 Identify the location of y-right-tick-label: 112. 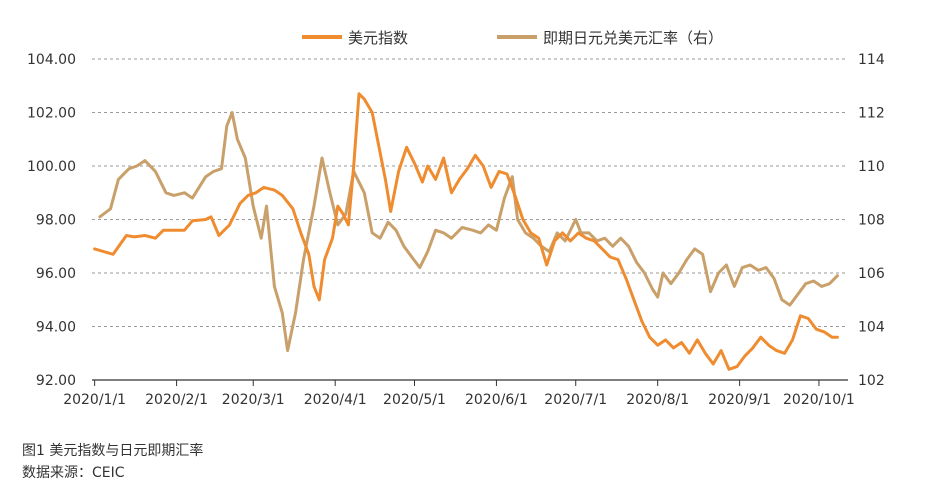
(871, 114).